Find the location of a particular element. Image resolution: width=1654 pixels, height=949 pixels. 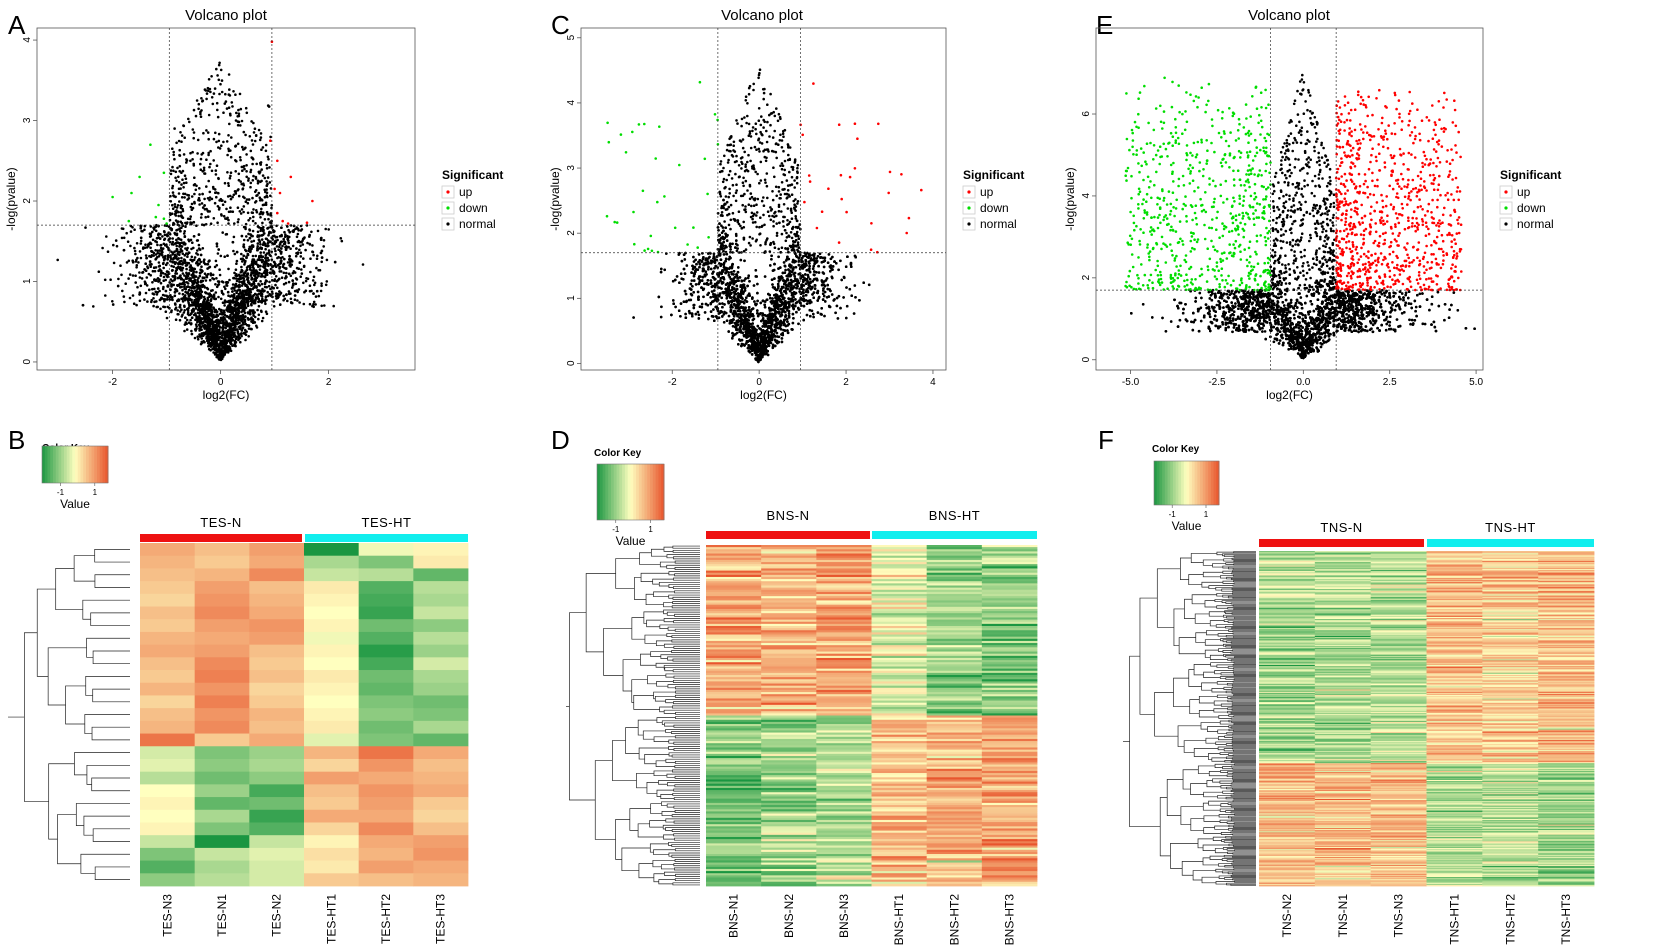

y-axis-label: -log(pvalue) is located at coordinates (11, 198).